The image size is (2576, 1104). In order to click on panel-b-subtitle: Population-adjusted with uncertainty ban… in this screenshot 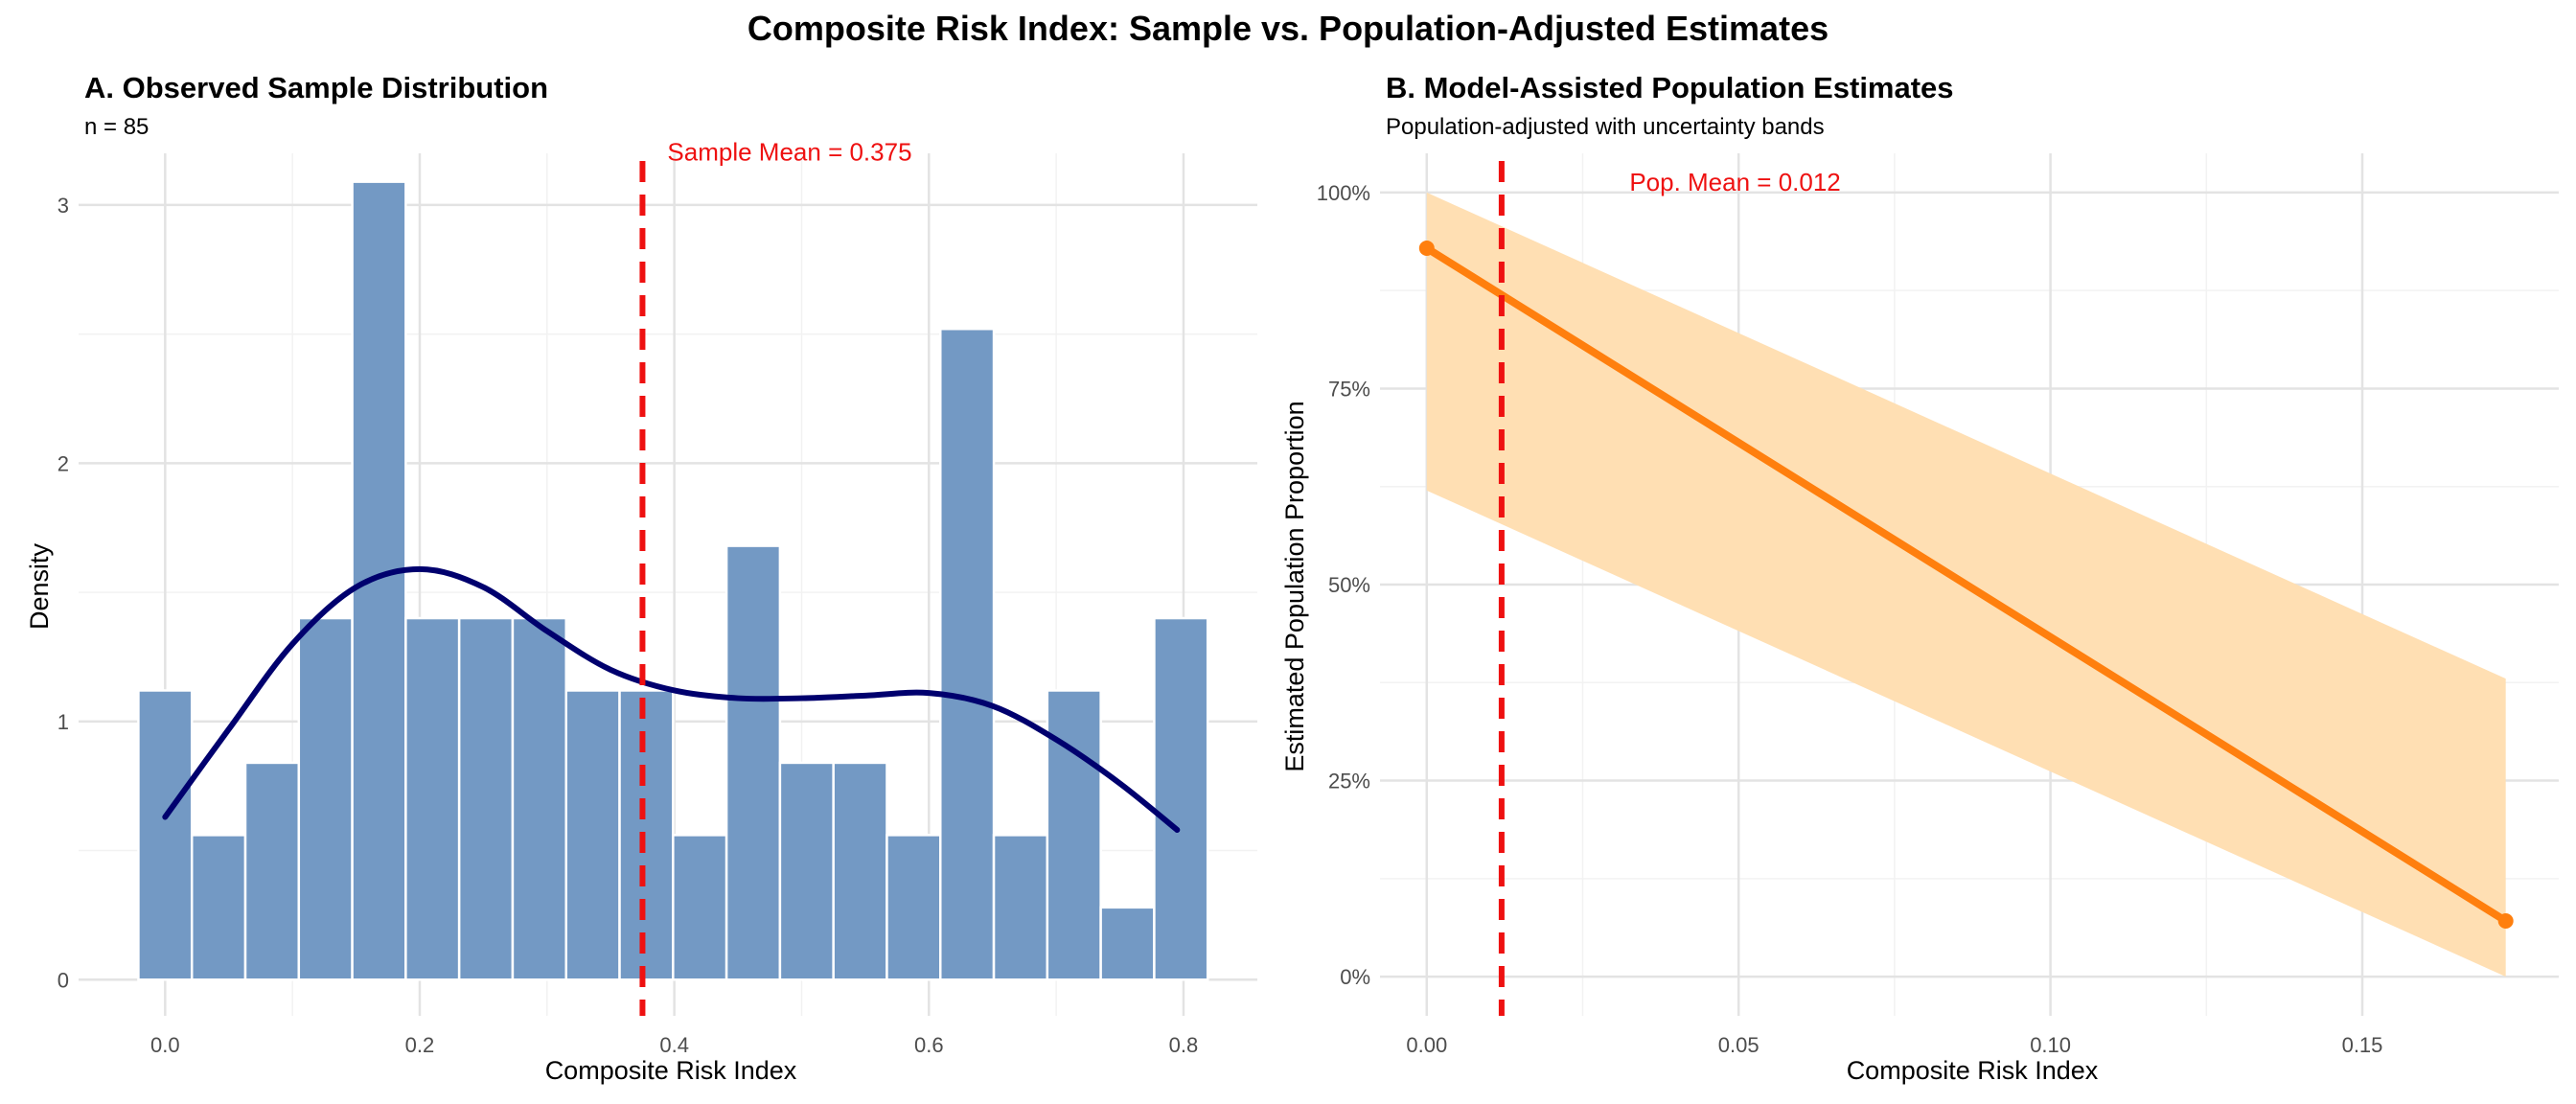, I will do `click(1605, 127)`.